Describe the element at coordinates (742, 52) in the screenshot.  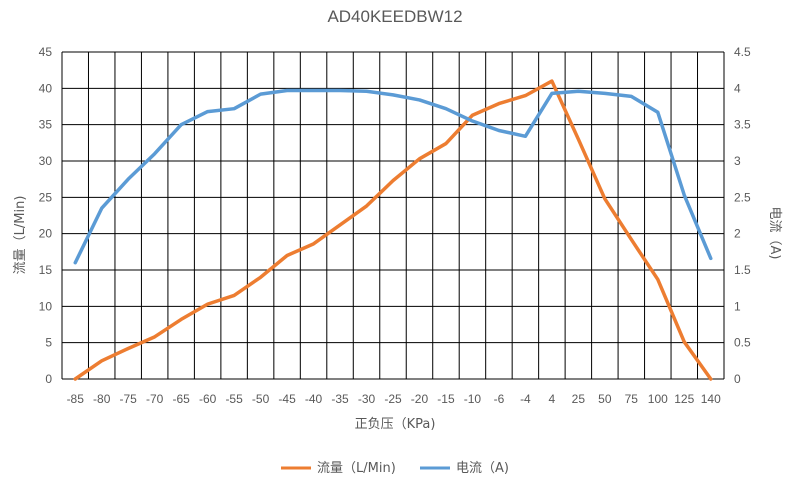
I see `y2-tick-label: 4.5` at that location.